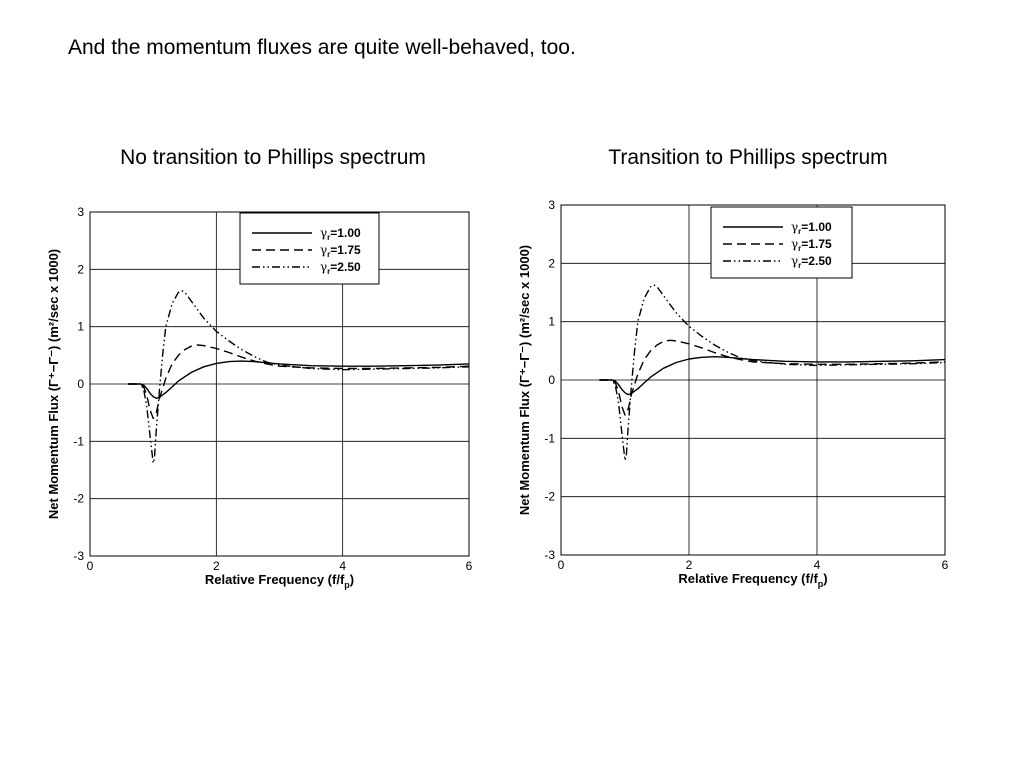  Describe the element at coordinates (273, 157) in the screenshot. I see `chart-title-left: No transition to Phillips spectrum` at that location.